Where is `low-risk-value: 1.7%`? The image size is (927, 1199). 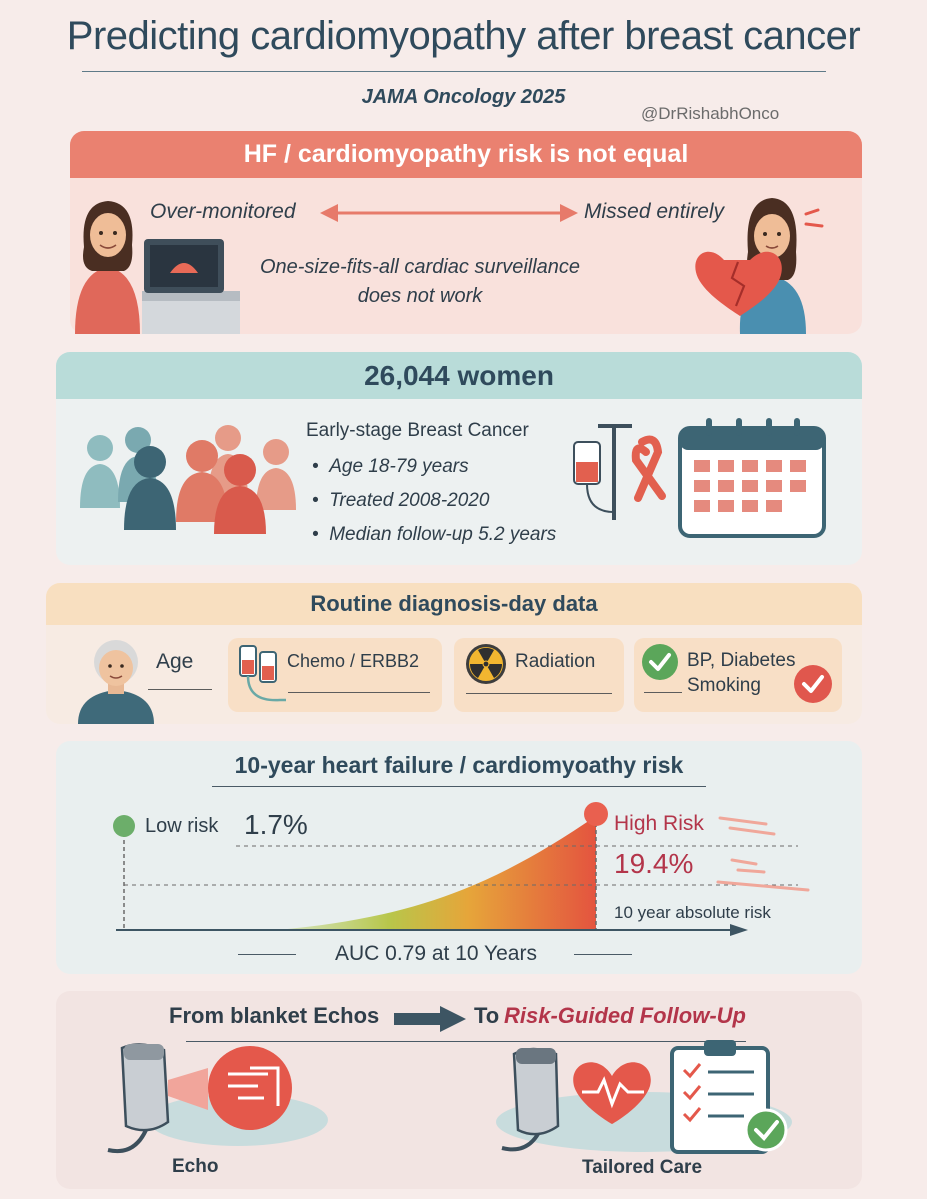
low-risk-value: 1.7% is located at coordinates (276, 824).